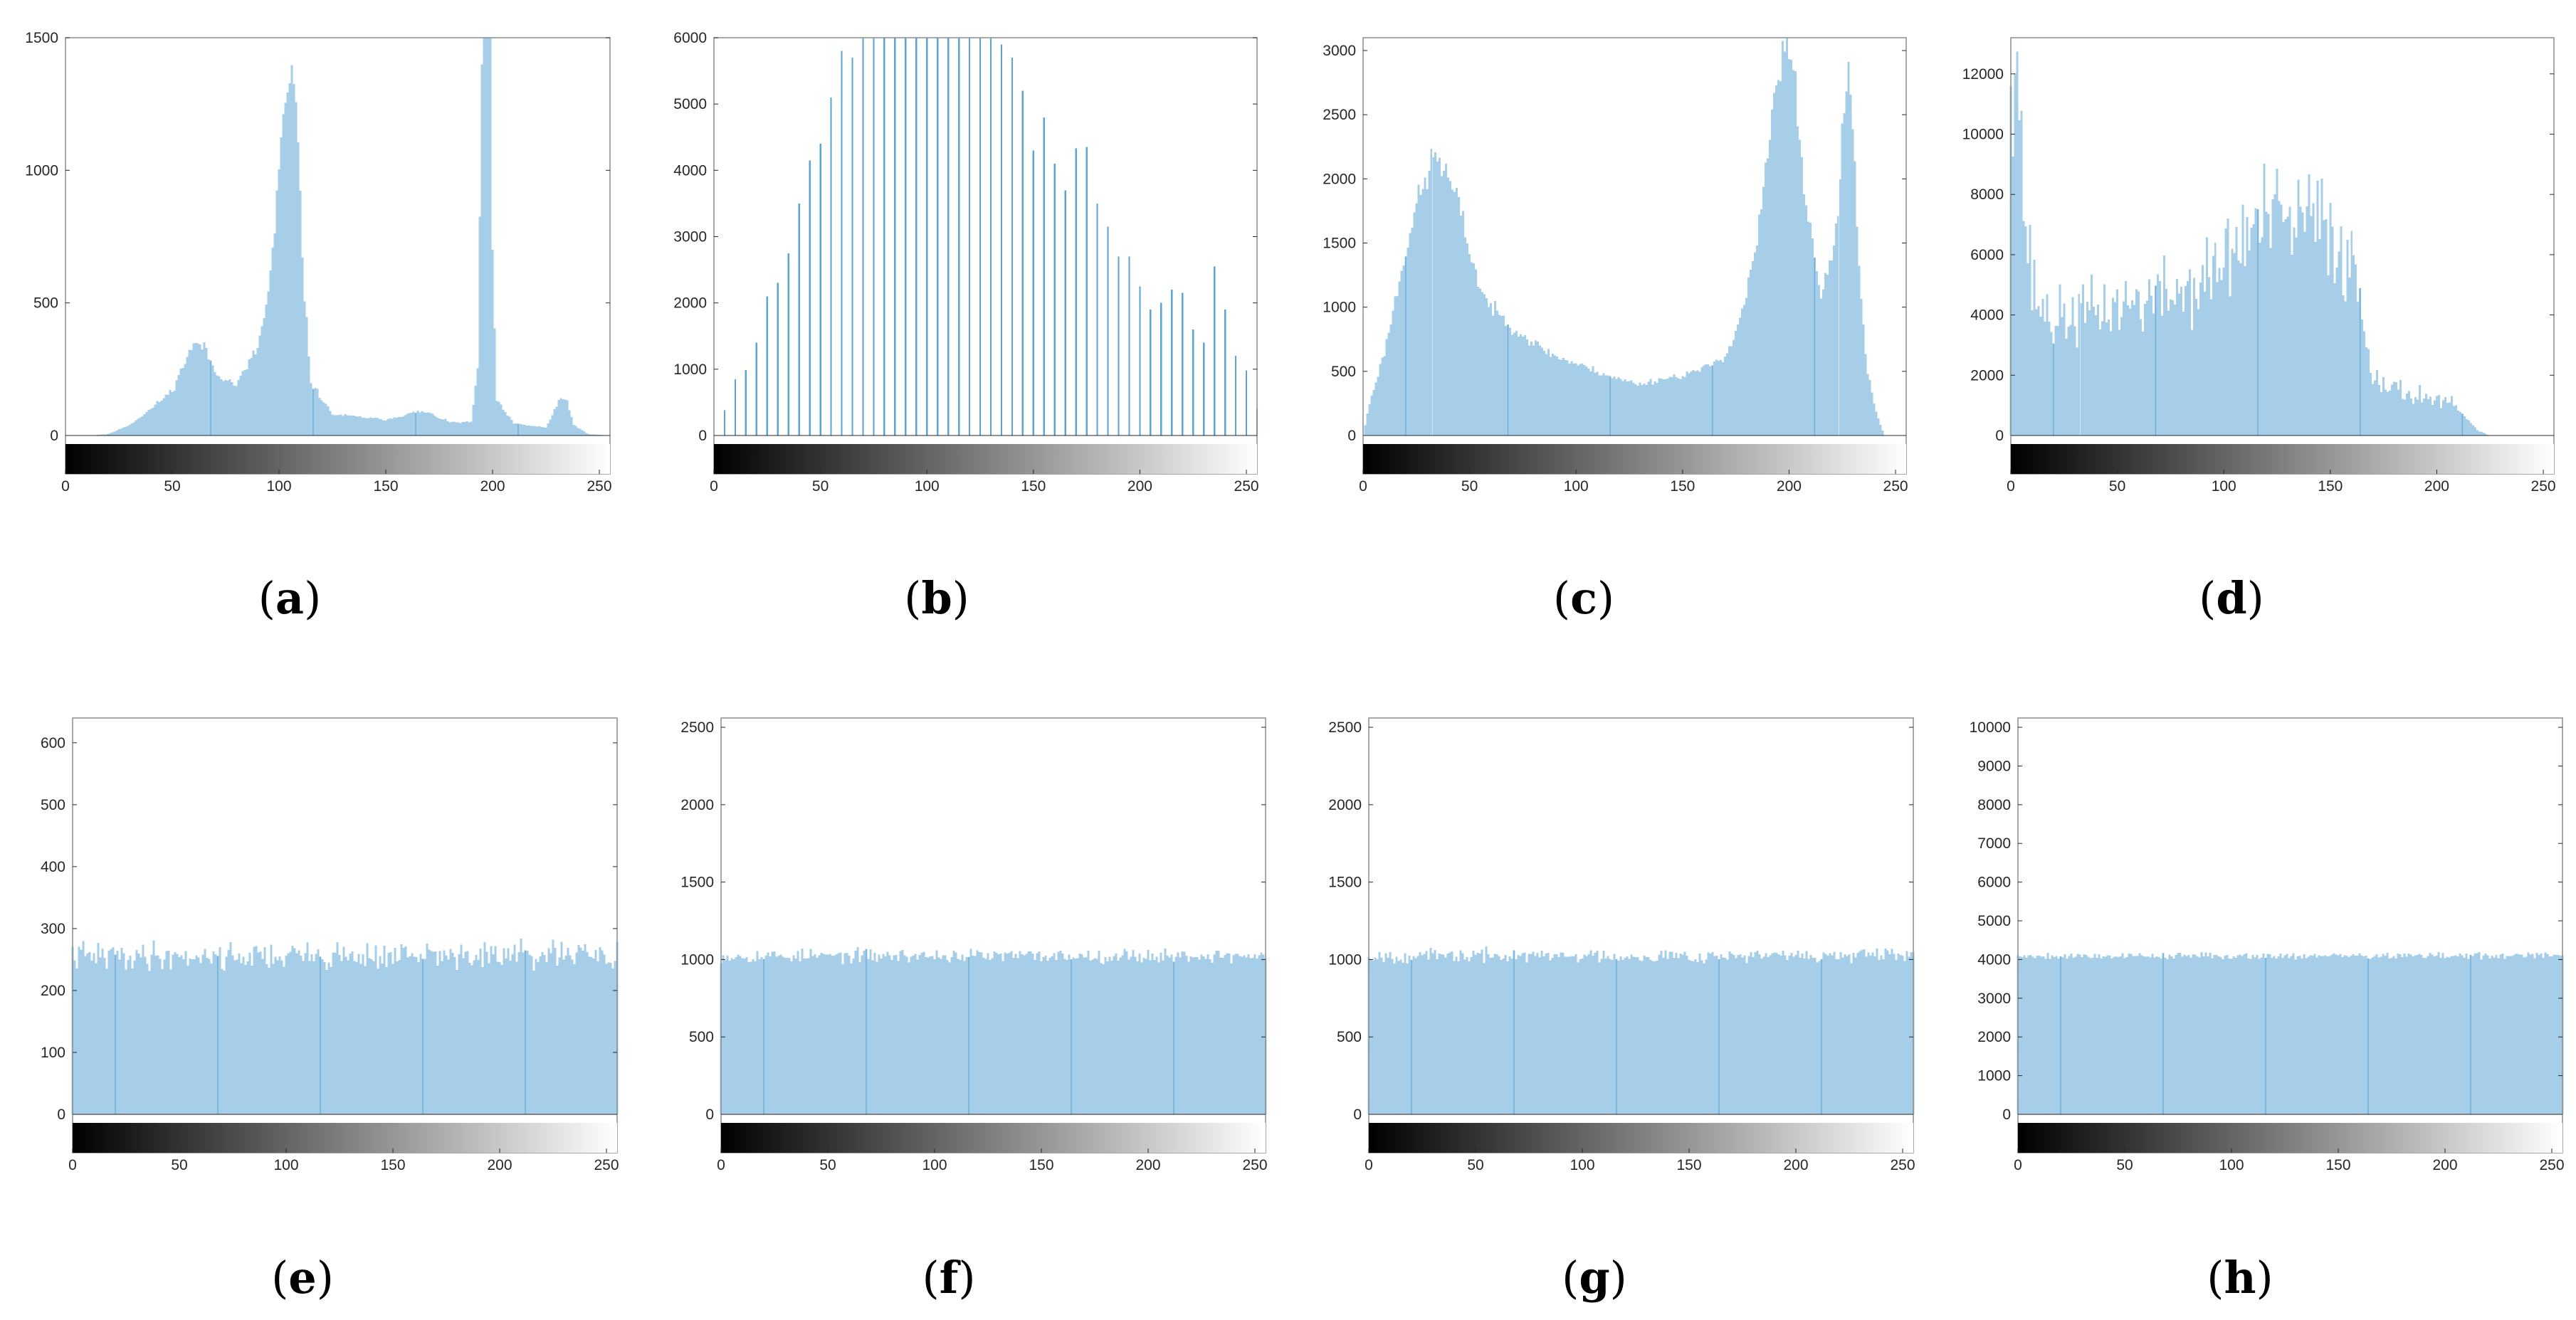 The width and height of the screenshot is (2576, 1320). I want to click on x-tick-label: 0, so click(65, 486).